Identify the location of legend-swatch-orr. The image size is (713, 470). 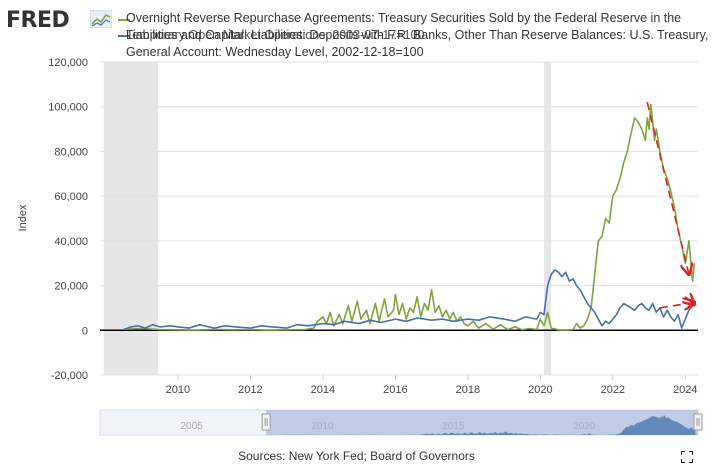
(124, 20).